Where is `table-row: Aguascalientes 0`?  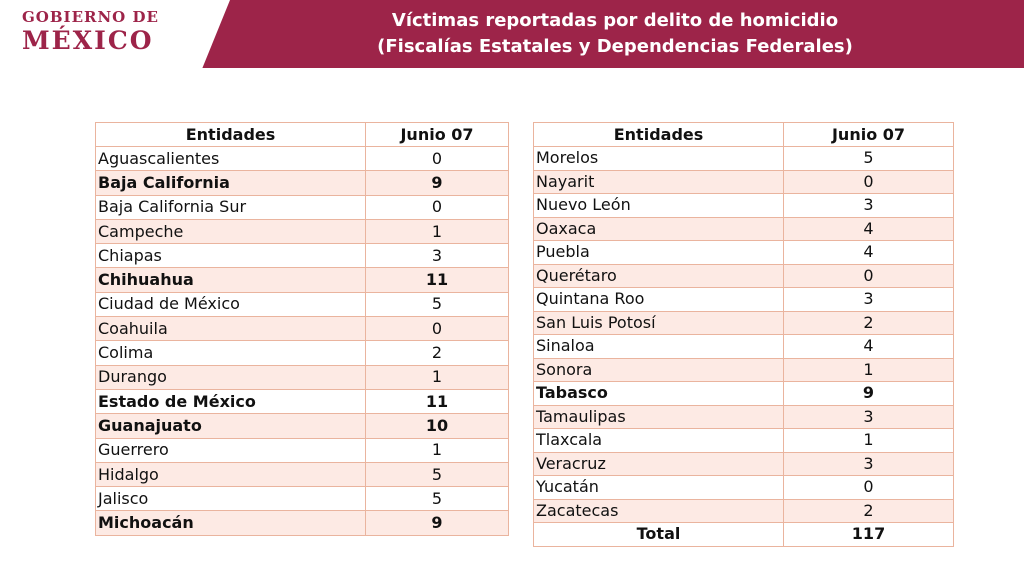 table-row: Aguascalientes 0 is located at coordinates (302, 158).